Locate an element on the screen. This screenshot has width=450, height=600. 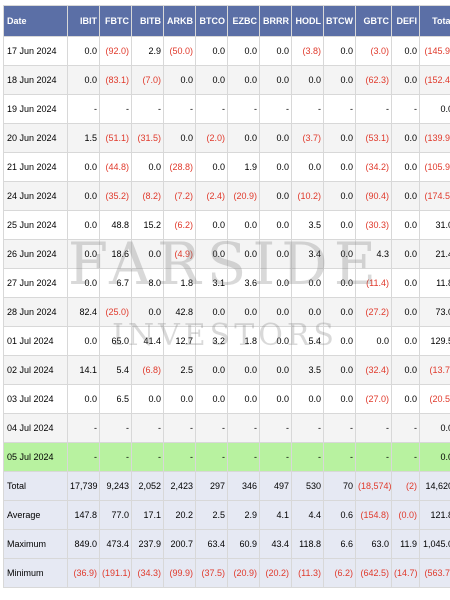
cell-total: (145.9) is located at coordinates (434, 51).